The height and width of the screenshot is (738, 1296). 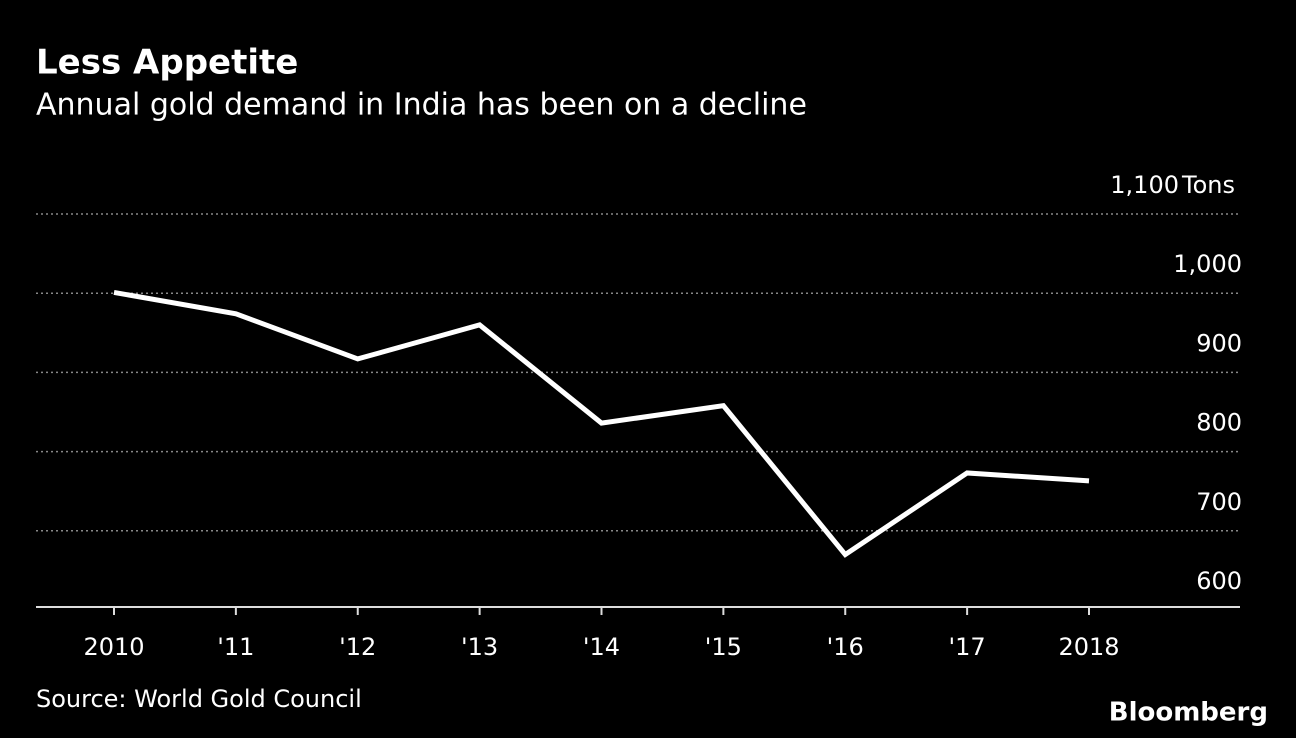 What do you see at coordinates (1188, 713) in the screenshot?
I see `branding: Bloomberg` at bounding box center [1188, 713].